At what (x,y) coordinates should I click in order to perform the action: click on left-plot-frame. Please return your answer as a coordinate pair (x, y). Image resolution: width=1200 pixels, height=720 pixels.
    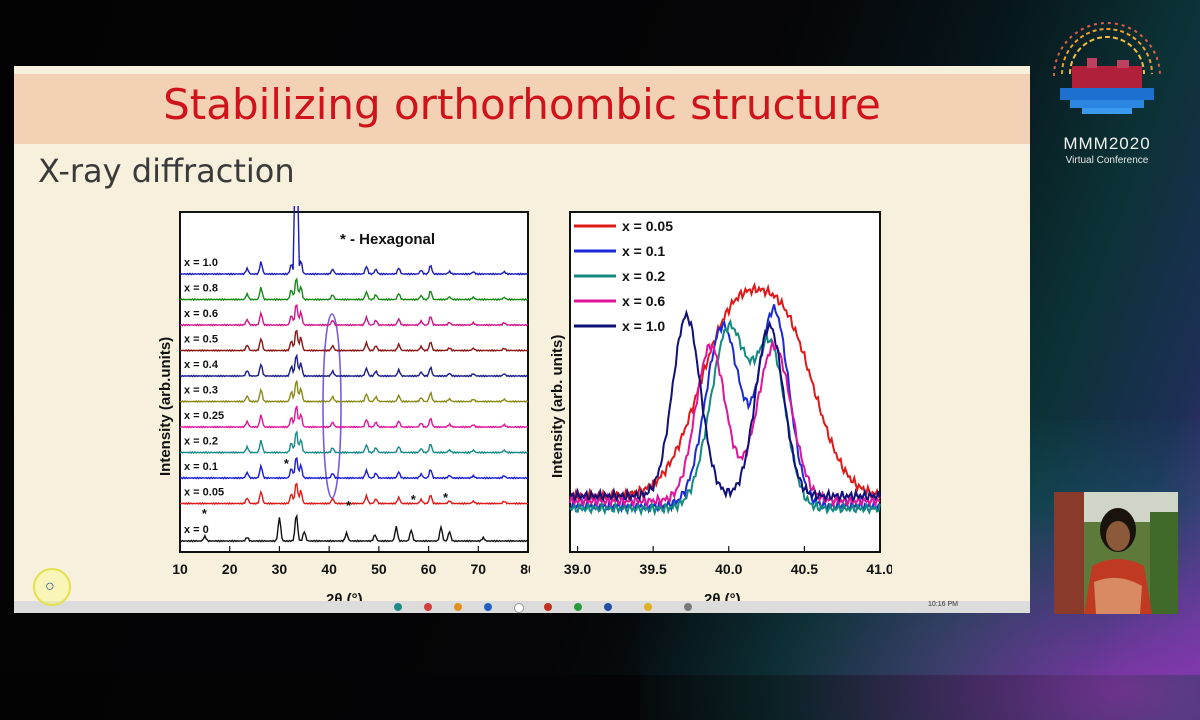
    Looking at the image, I should click on (354, 382).